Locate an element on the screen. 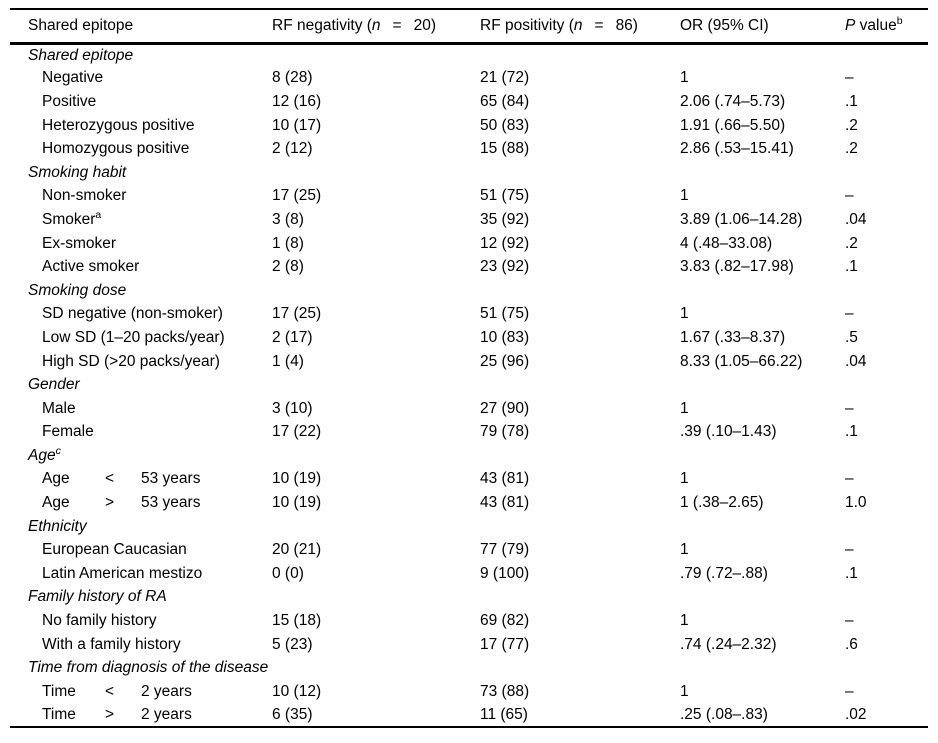 The width and height of the screenshot is (938, 743). row-label-text: SD negative (non-smoker) is located at coordinates (132, 314).